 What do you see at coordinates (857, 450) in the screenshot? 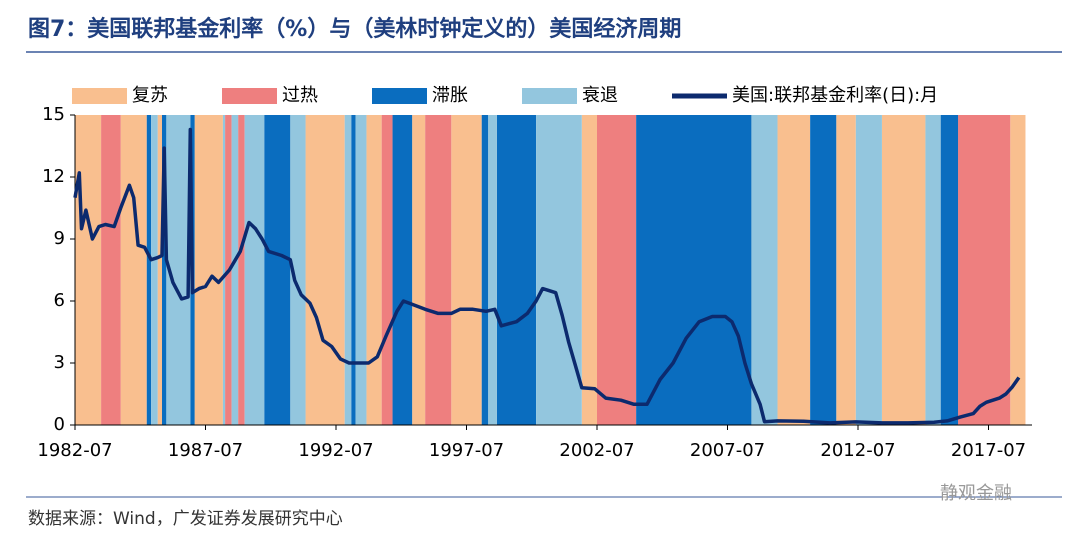
I see `x-tick-label: 2012-07` at bounding box center [857, 450].